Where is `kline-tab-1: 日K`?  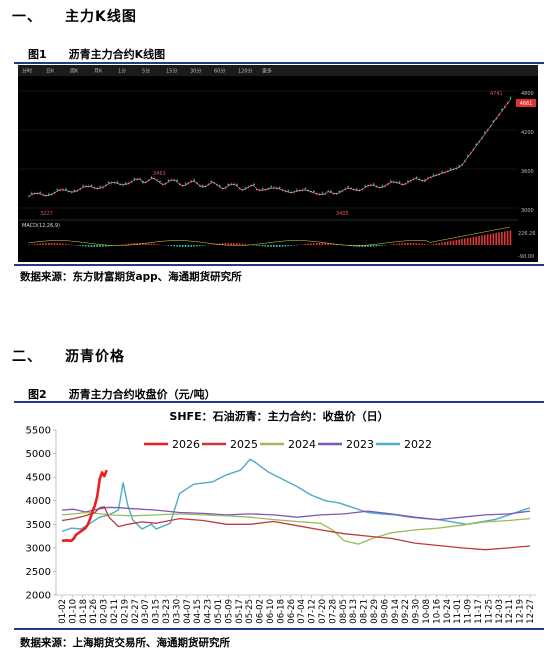
kline-tab-1: 日K is located at coordinates (50, 72).